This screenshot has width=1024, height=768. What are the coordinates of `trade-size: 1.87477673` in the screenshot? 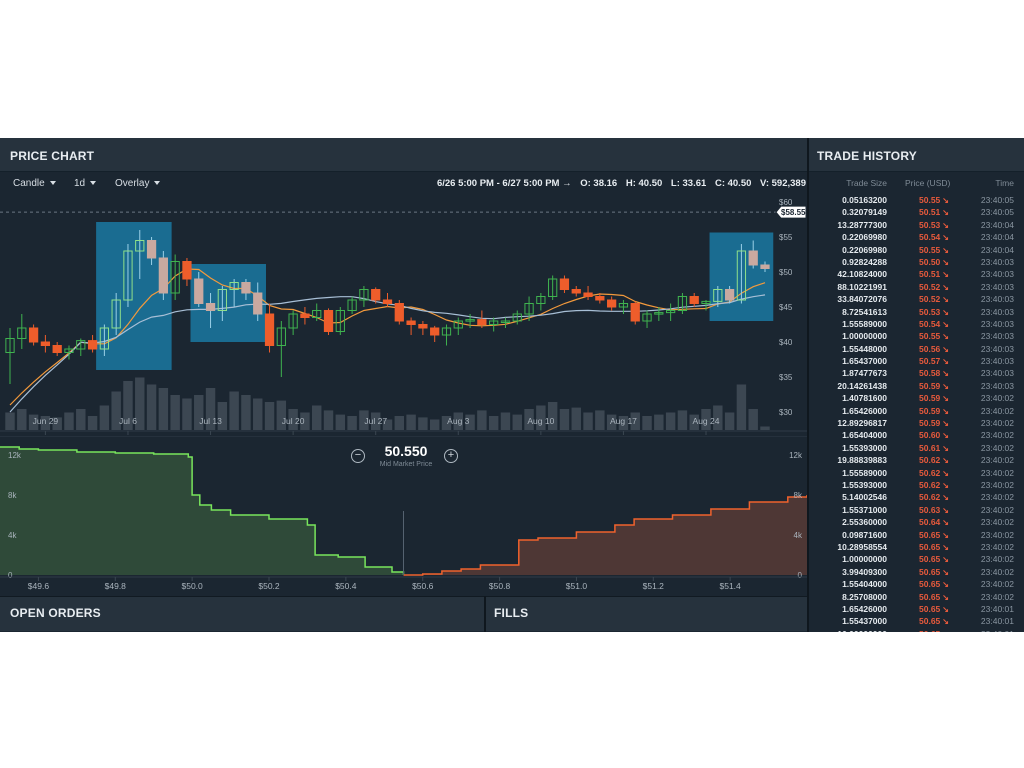 It's located at (864, 373).